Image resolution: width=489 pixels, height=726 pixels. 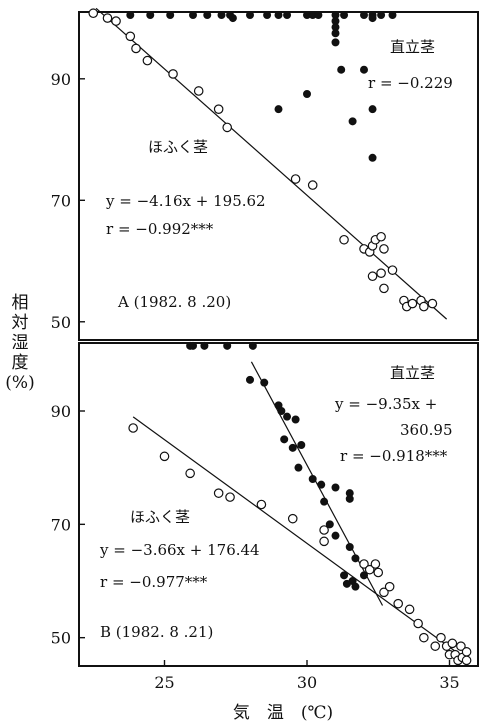 What do you see at coordinates (160, 517) in the screenshot?
I see `panel-b-creeping-label: ほふく茎` at bounding box center [160, 517].